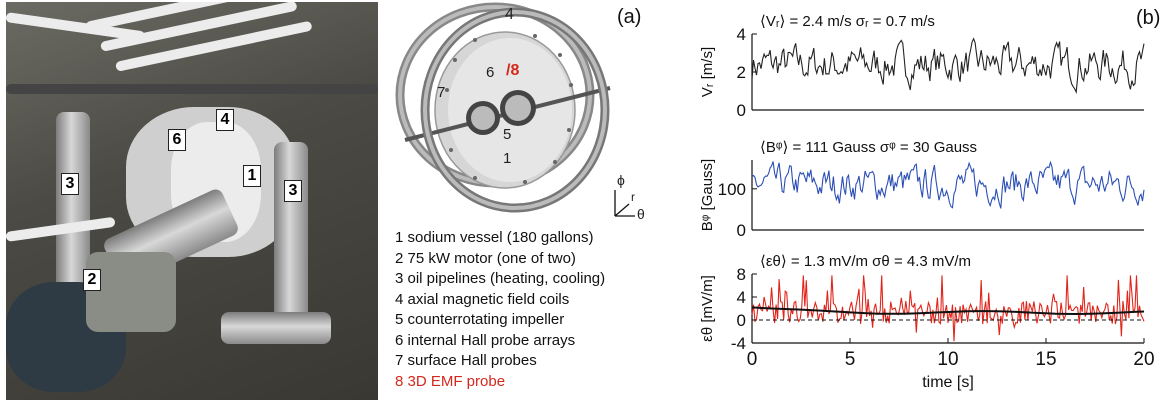 The width and height of the screenshot is (1163, 403). Describe the element at coordinates (293, 191) in the screenshot. I see `photo-label-oil-pipeline-right: 3` at that location.